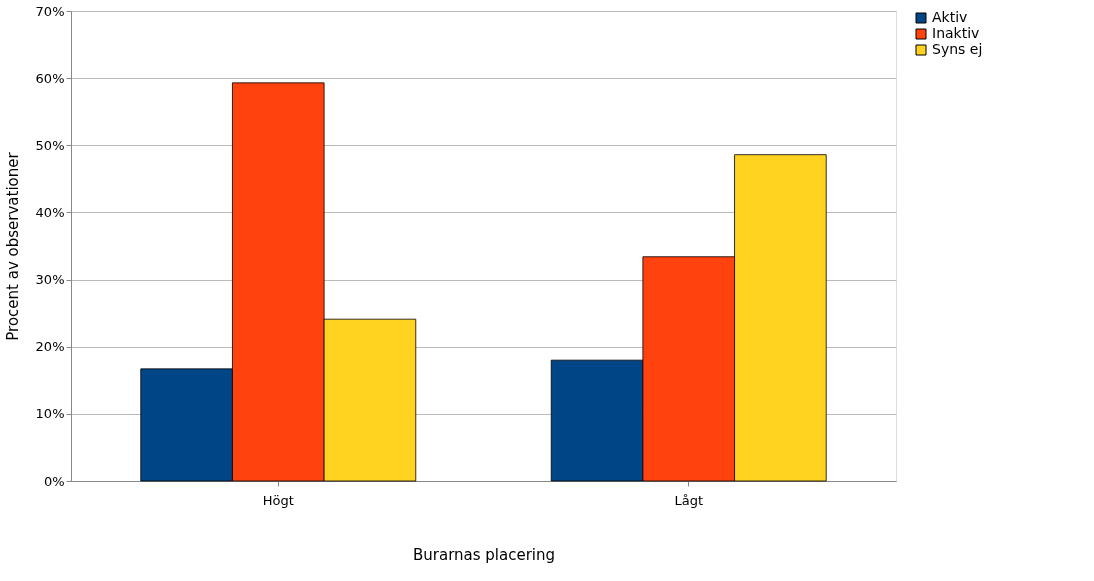 The width and height of the screenshot is (1094, 581). What do you see at coordinates (957, 49) in the screenshot?
I see `legend-label: Syns ej` at bounding box center [957, 49].